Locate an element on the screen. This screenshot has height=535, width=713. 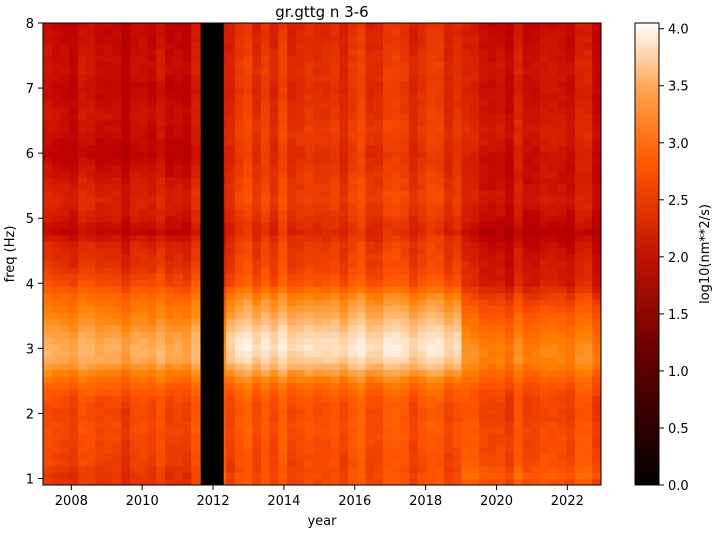
y-axis-label: freq (Hz) is located at coordinates (10, 254).